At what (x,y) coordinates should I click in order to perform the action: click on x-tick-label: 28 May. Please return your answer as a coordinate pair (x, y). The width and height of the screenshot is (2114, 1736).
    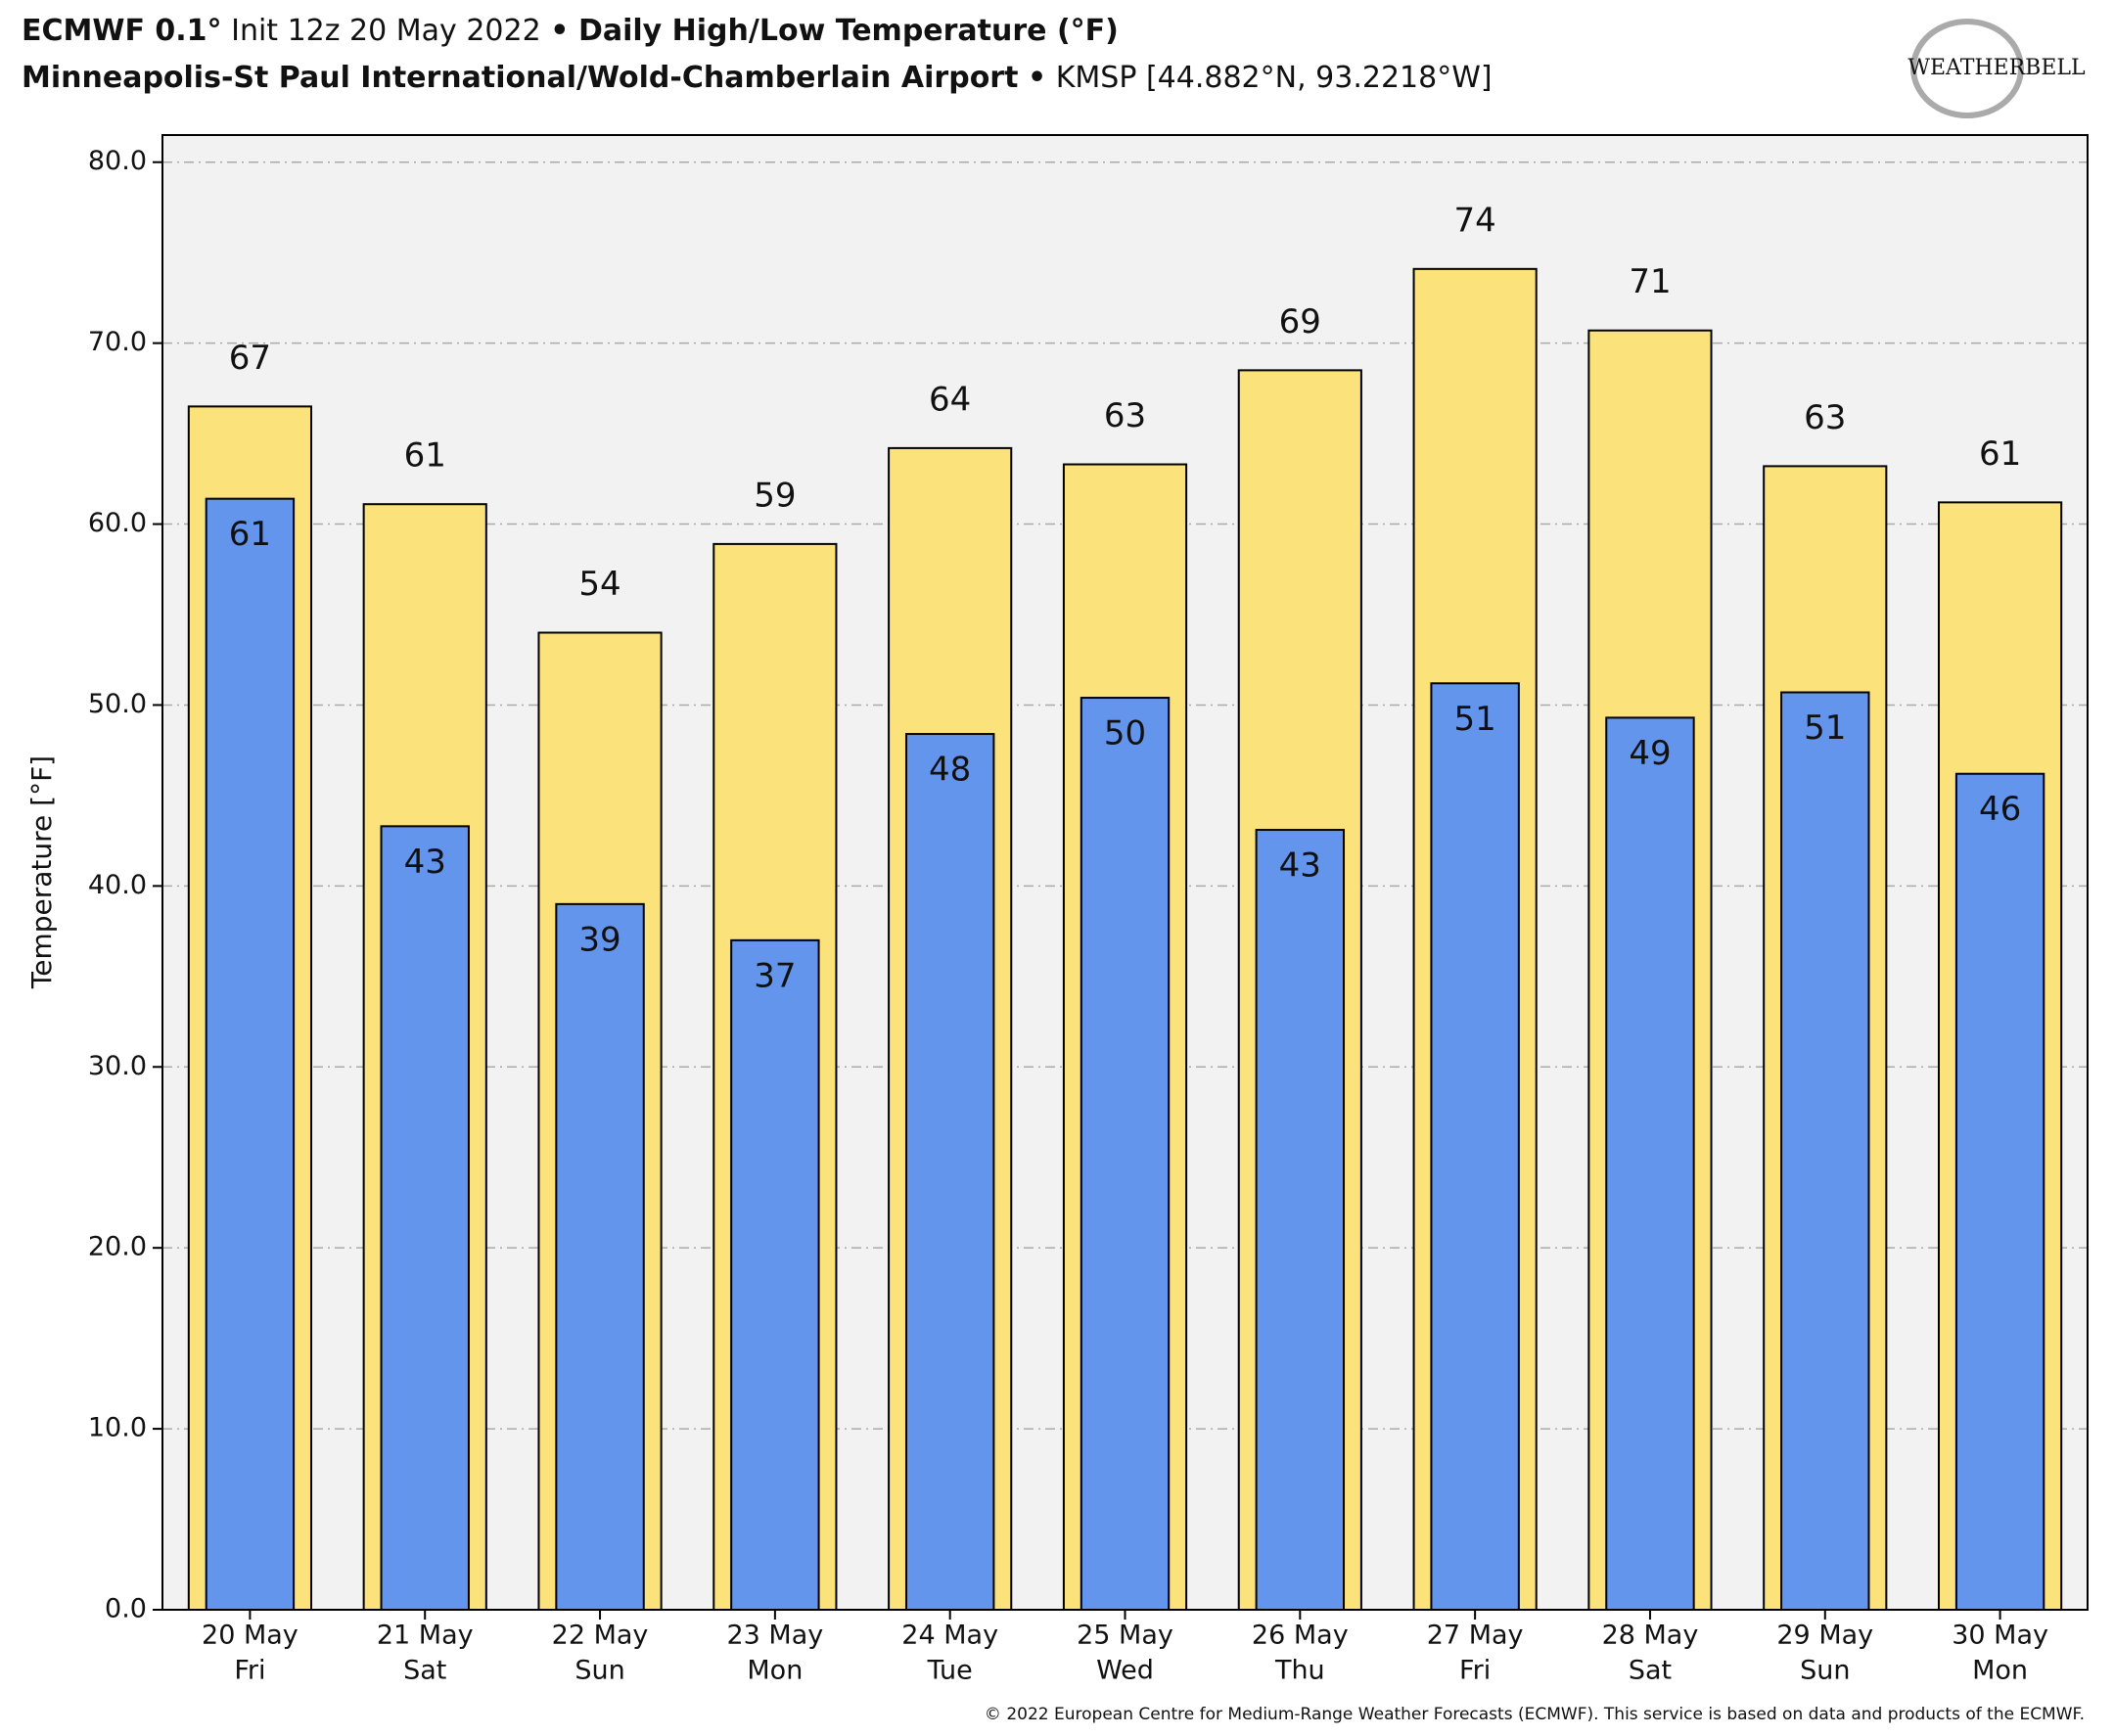
    Looking at the image, I should click on (1651, 1636).